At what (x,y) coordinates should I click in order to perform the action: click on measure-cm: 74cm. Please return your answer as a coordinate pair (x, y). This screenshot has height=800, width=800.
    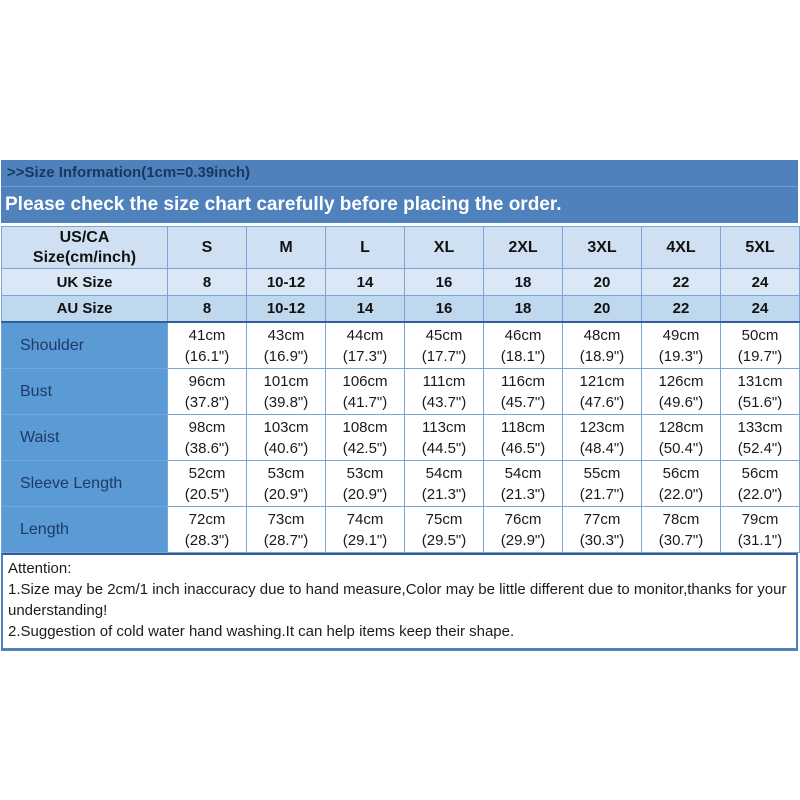
    Looking at the image, I should click on (365, 519).